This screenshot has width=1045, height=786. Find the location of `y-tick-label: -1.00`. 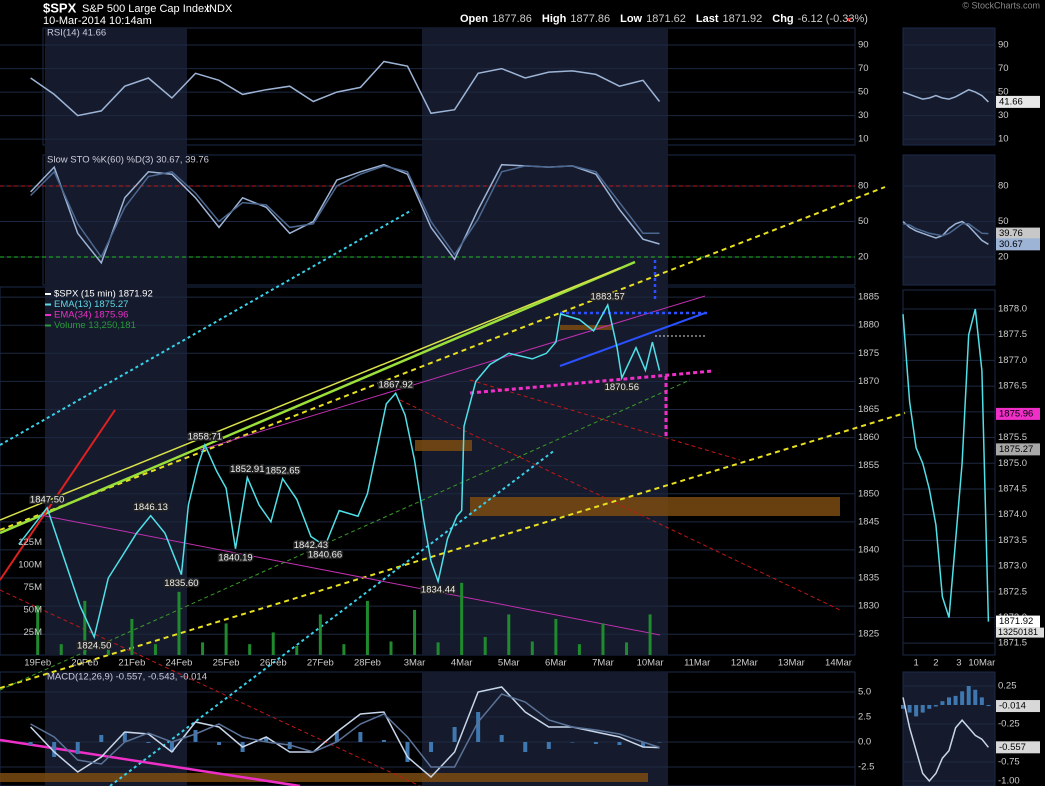

y-tick-label: -1.00 is located at coordinates (1009, 780).